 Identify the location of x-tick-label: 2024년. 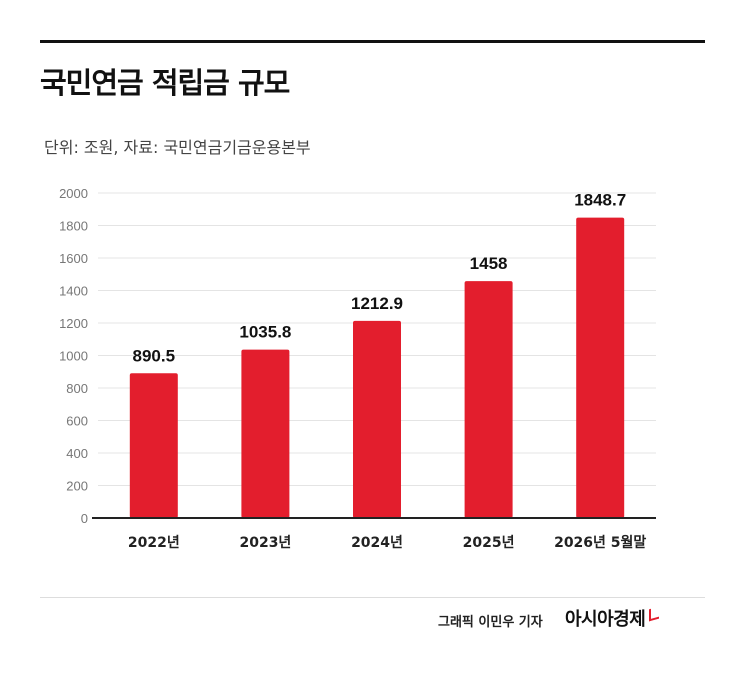
(377, 543).